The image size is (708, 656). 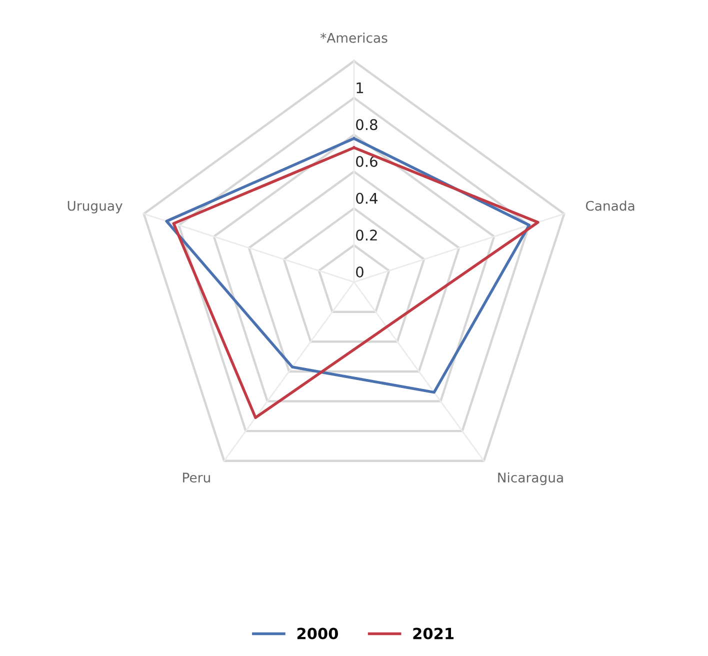 What do you see at coordinates (360, 88) in the screenshot?
I see `y-tick-label: 1` at bounding box center [360, 88].